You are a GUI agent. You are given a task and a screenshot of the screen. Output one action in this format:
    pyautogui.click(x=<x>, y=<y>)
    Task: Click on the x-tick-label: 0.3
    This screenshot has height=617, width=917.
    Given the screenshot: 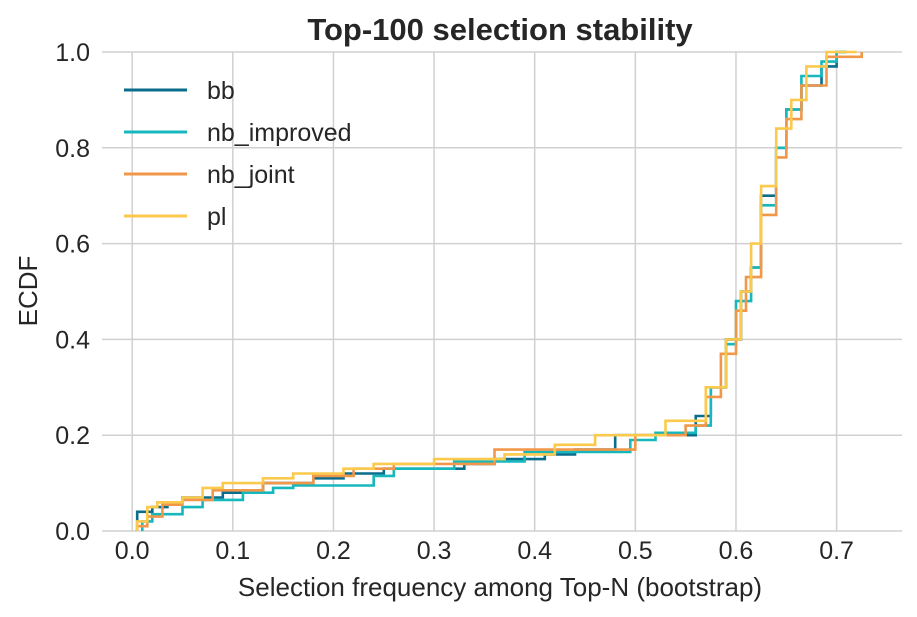 What is the action you would take?
    pyautogui.click(x=434, y=551)
    